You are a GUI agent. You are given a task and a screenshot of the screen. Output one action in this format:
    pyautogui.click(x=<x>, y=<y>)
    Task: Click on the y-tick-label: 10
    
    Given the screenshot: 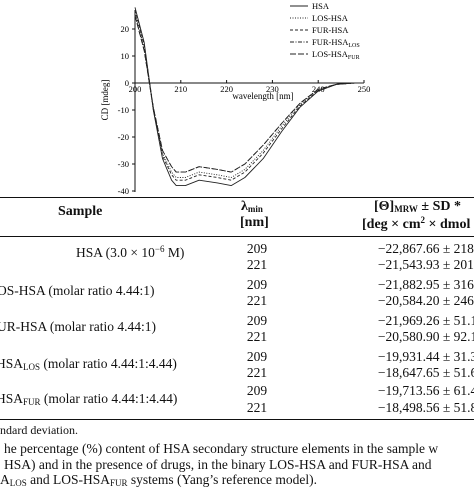 What is the action you would take?
    pyautogui.click(x=125, y=56)
    